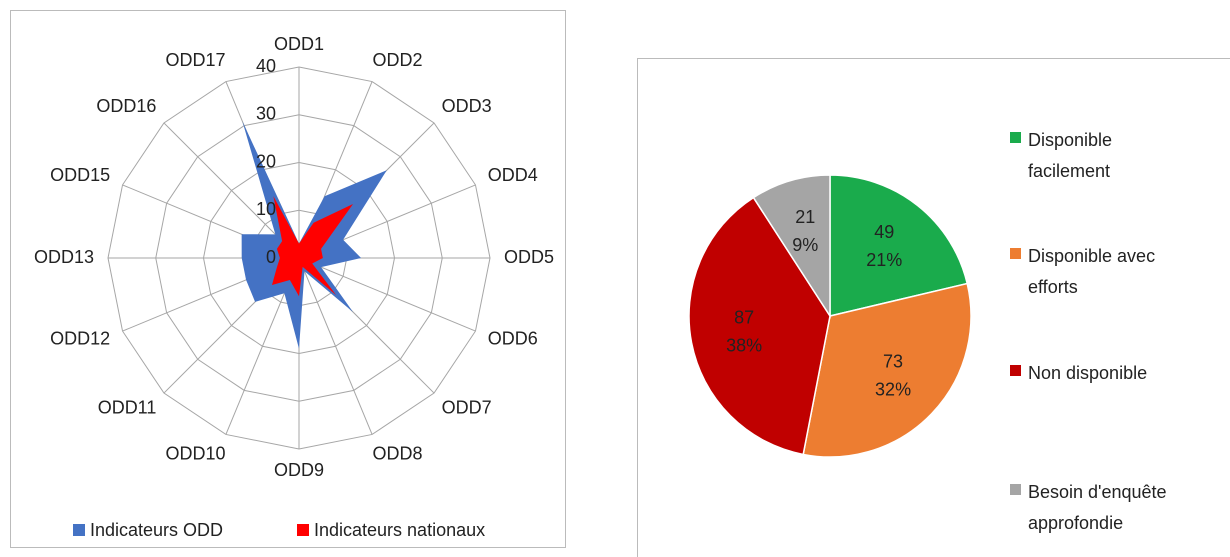 The width and height of the screenshot is (1230, 557). I want to click on r-tick-label: 40, so click(266, 66).